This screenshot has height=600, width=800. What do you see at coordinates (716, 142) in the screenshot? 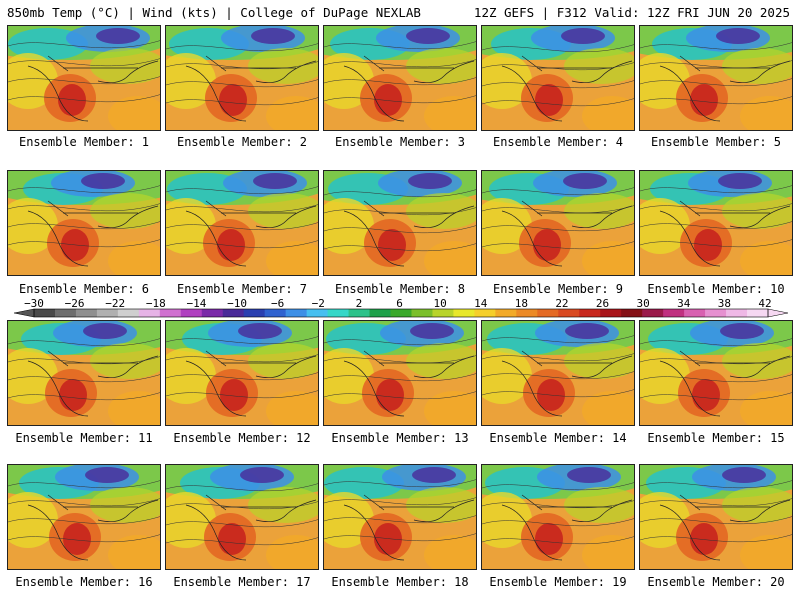
I see `member-label: Ensemble Member: 5` at bounding box center [716, 142].